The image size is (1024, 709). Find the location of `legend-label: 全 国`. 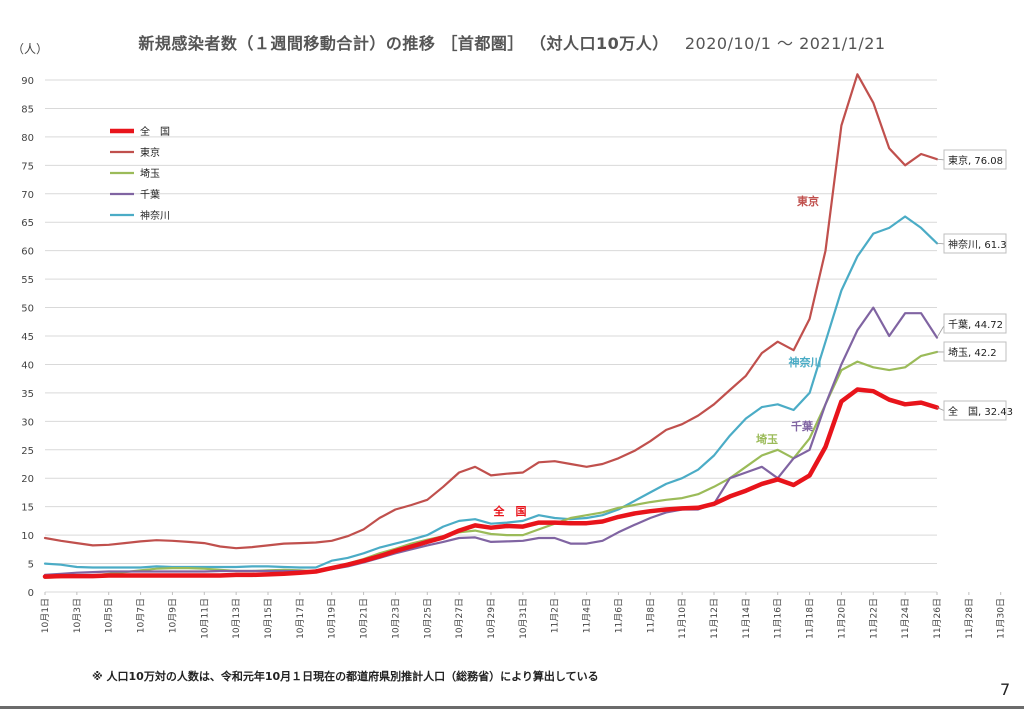

legend-label: 全 国 is located at coordinates (155, 131).